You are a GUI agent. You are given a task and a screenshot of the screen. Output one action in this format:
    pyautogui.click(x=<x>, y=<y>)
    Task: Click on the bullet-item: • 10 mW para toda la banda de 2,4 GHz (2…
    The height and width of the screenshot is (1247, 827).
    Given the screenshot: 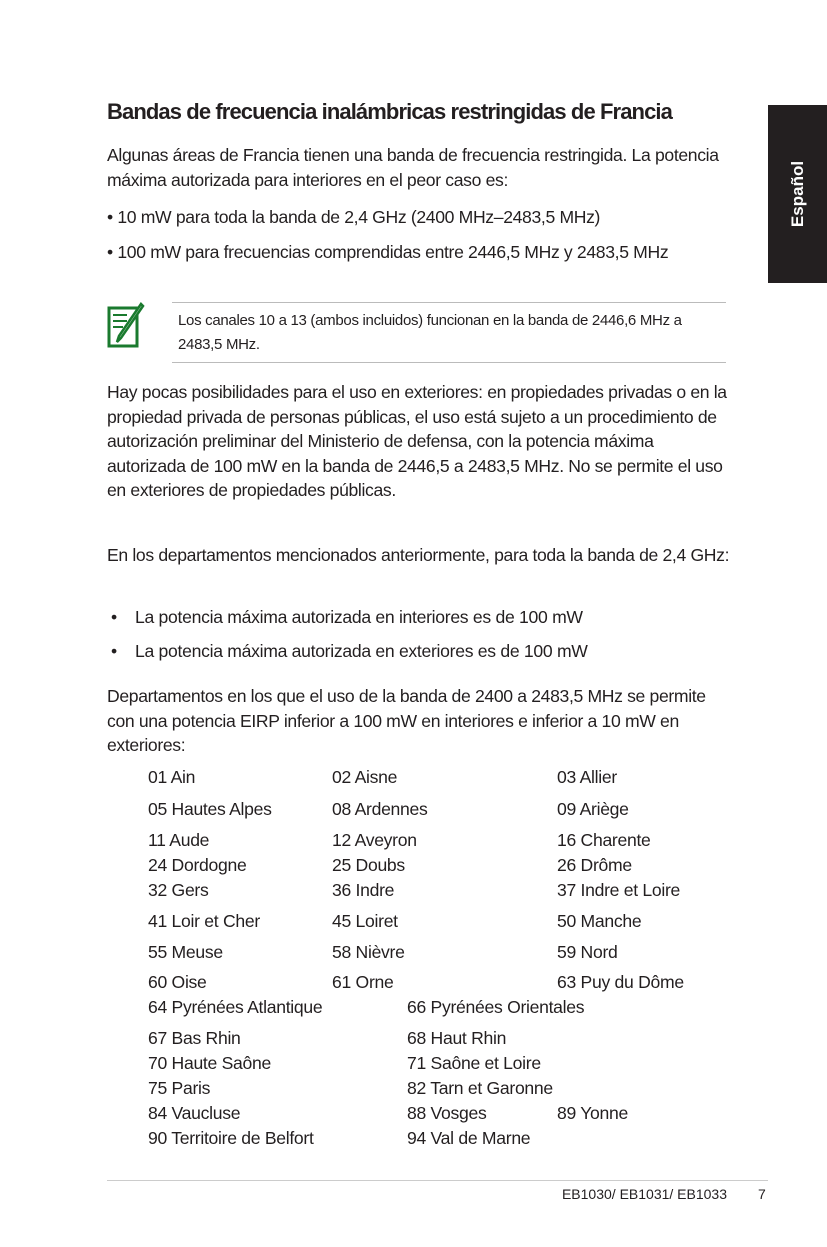 What is the action you would take?
    pyautogui.click(x=354, y=217)
    